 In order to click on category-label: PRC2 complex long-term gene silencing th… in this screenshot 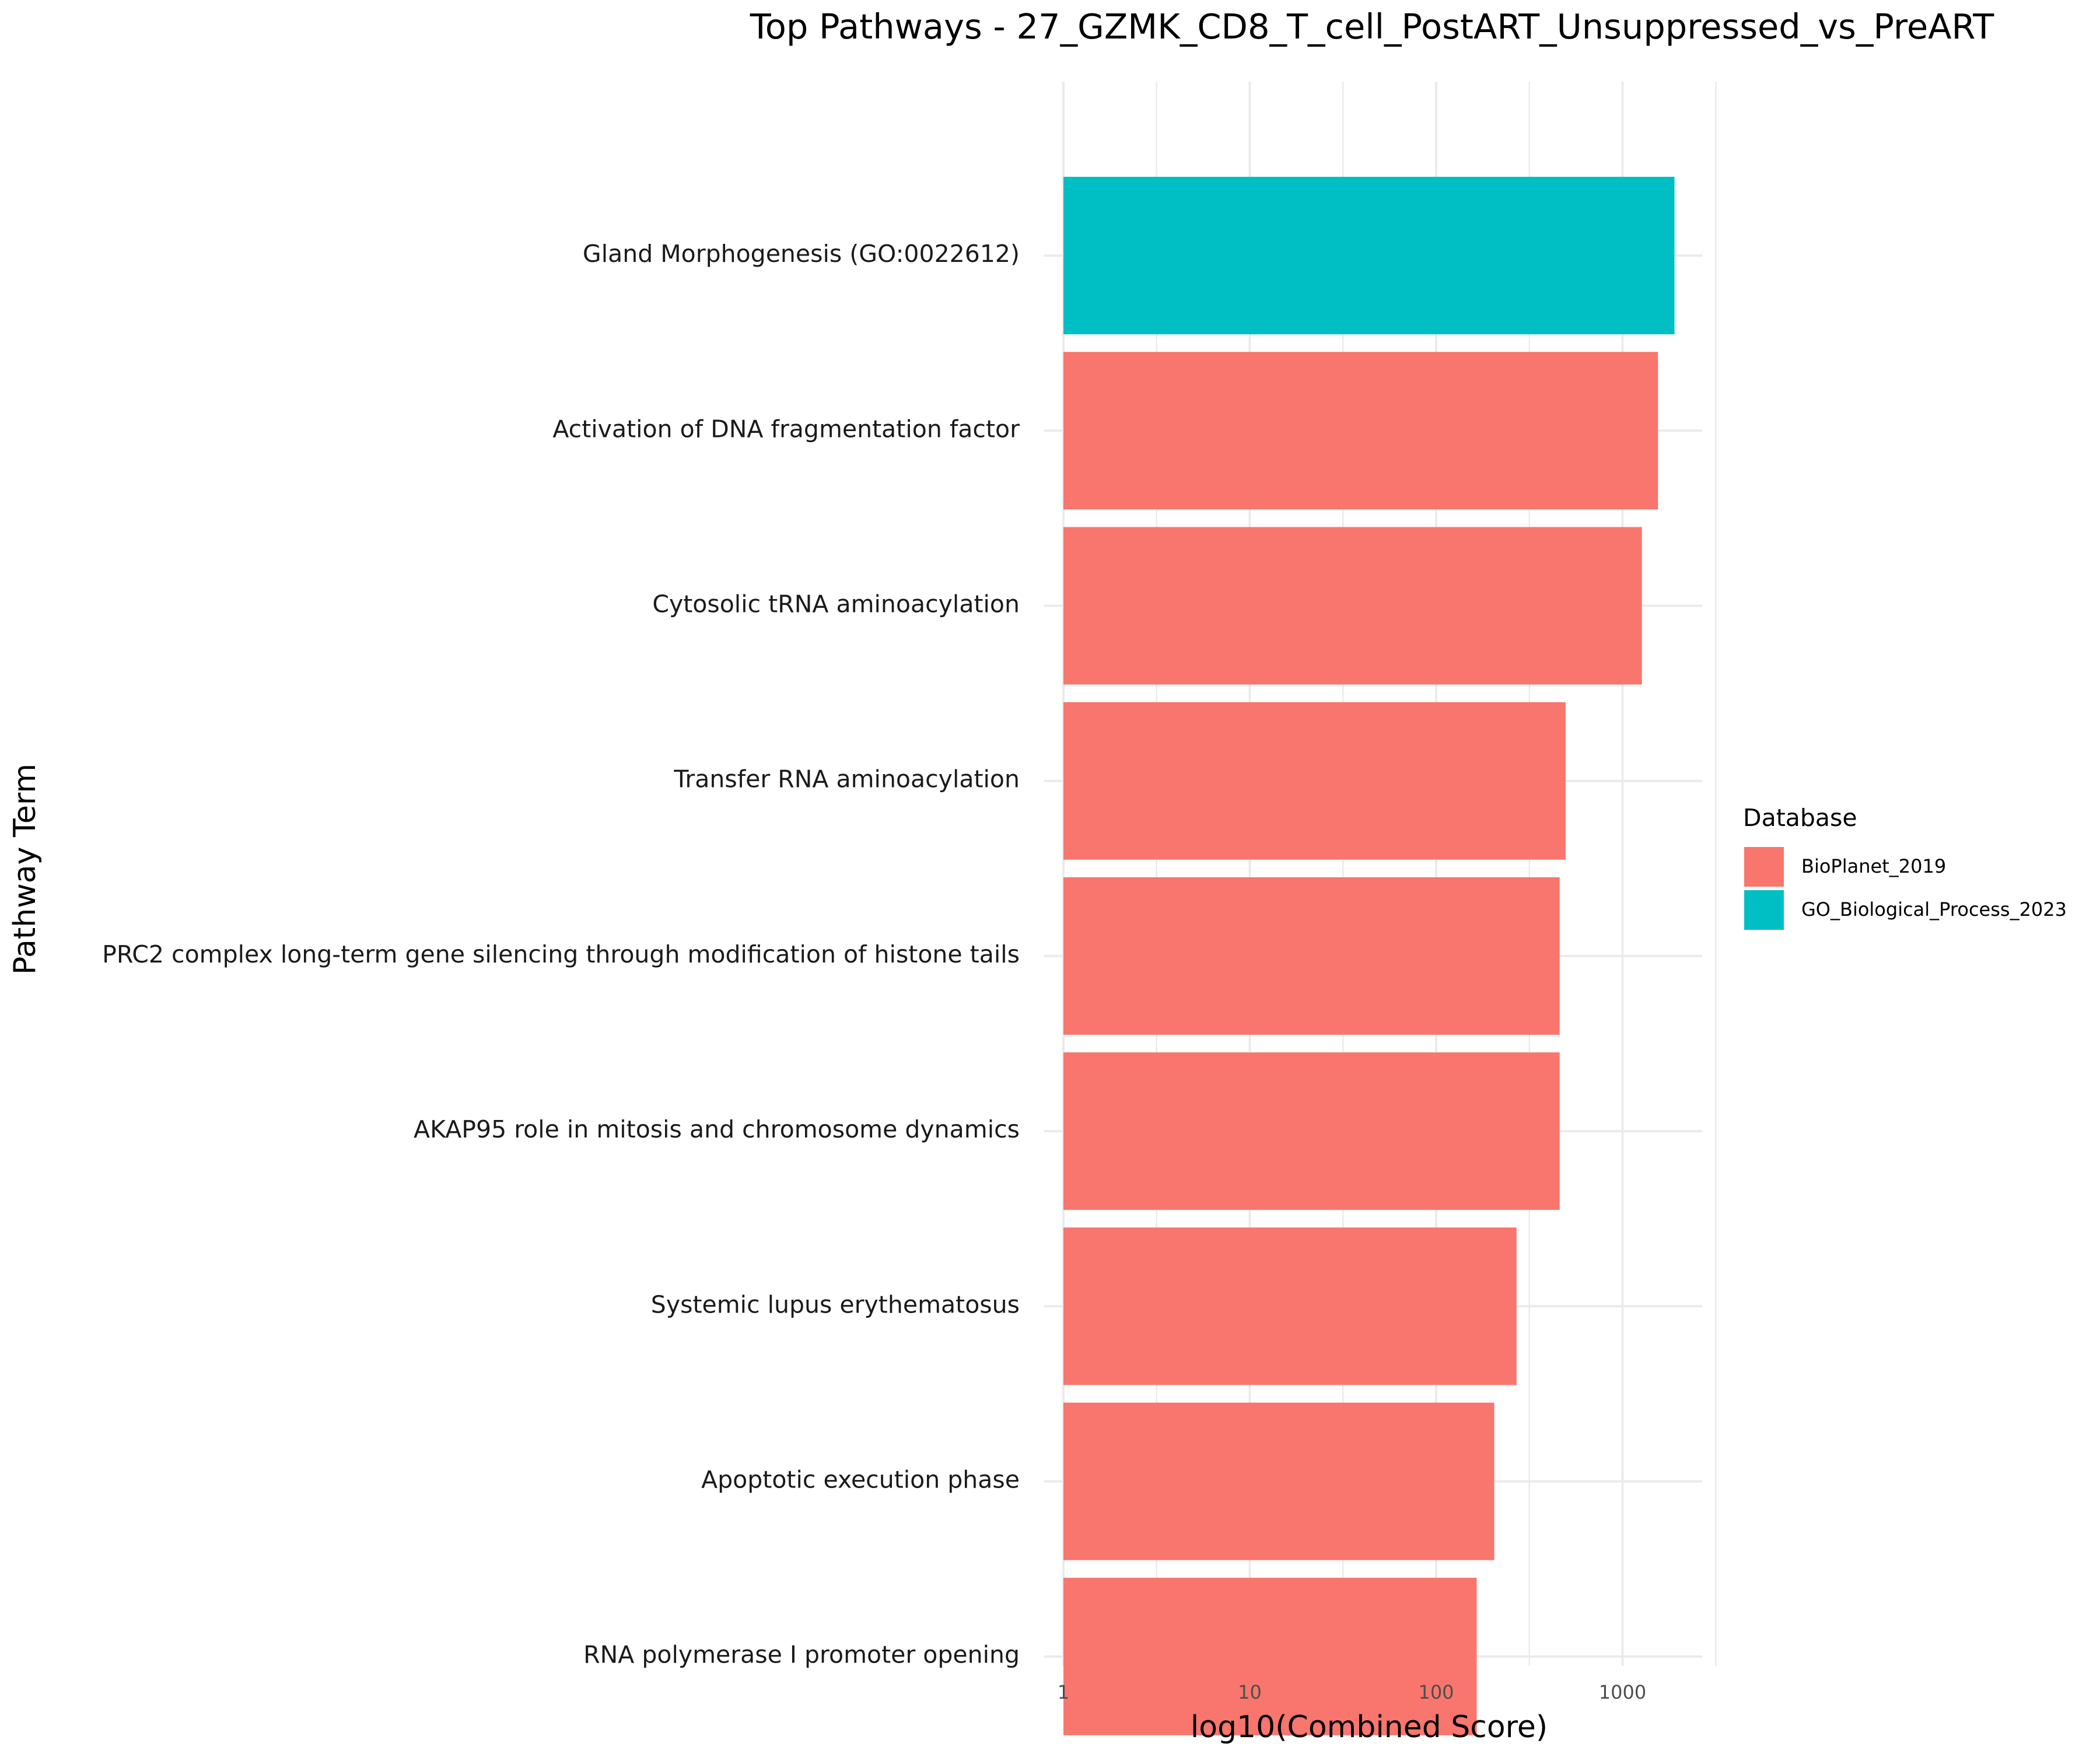, I will do `click(561, 954)`.